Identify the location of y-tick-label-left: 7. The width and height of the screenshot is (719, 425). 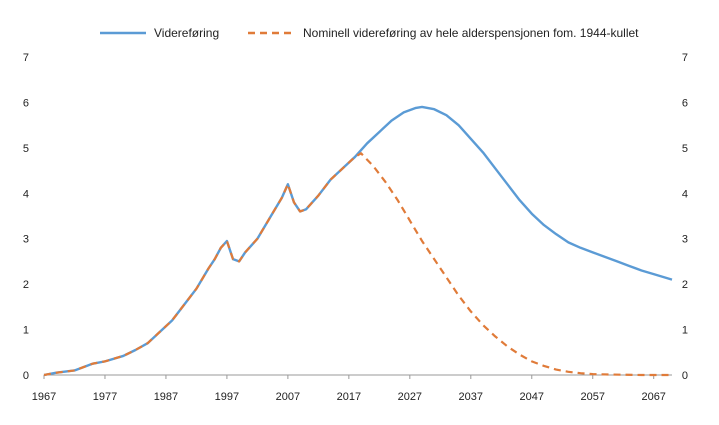
(26, 58).